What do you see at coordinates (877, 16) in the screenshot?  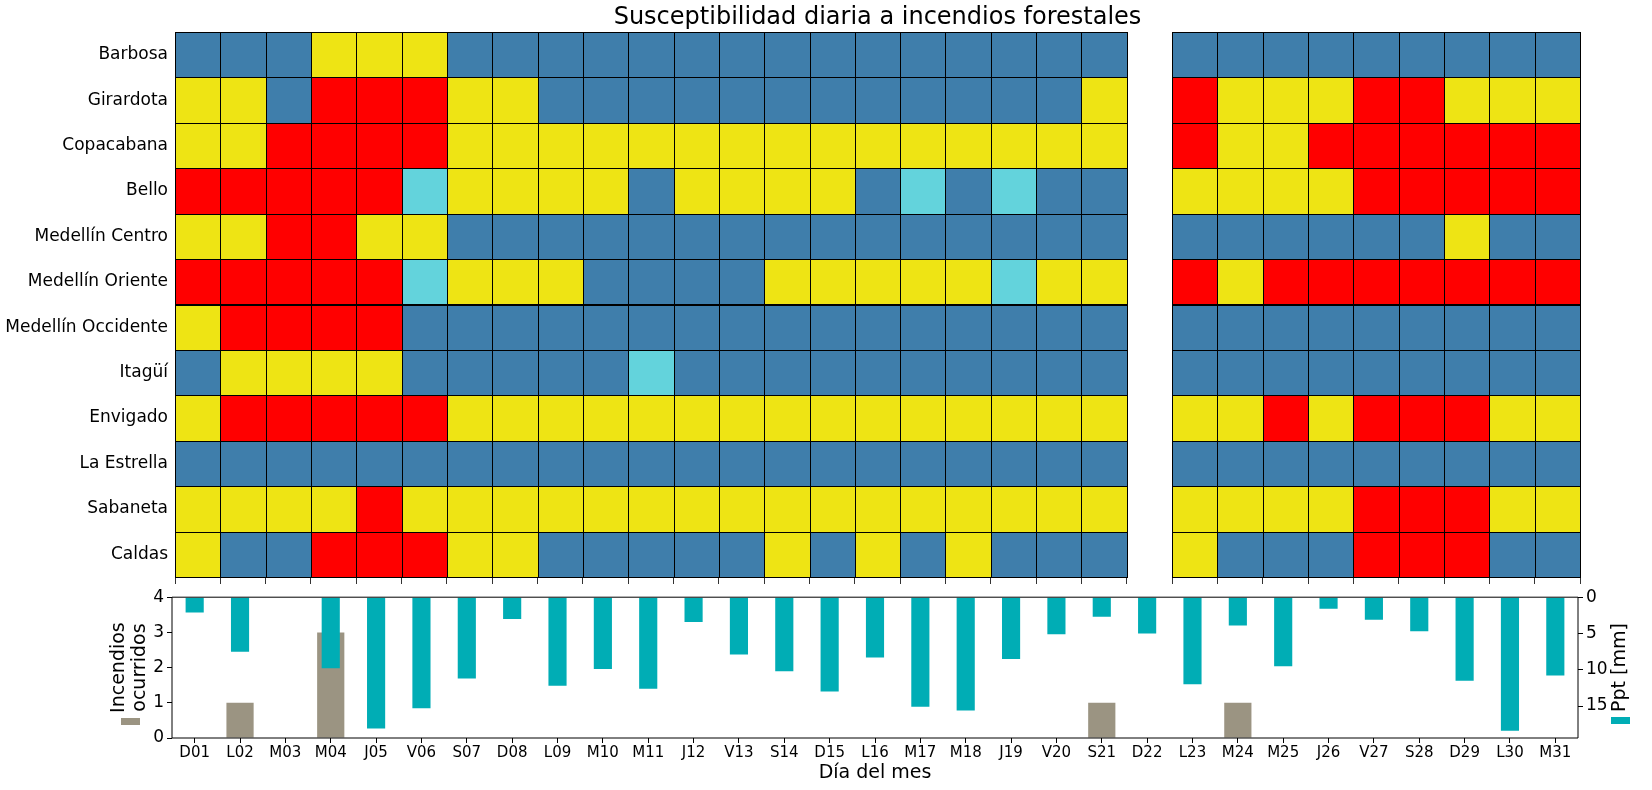 I see `text: Susceptibilidad diaria a incendios forestales` at bounding box center [877, 16].